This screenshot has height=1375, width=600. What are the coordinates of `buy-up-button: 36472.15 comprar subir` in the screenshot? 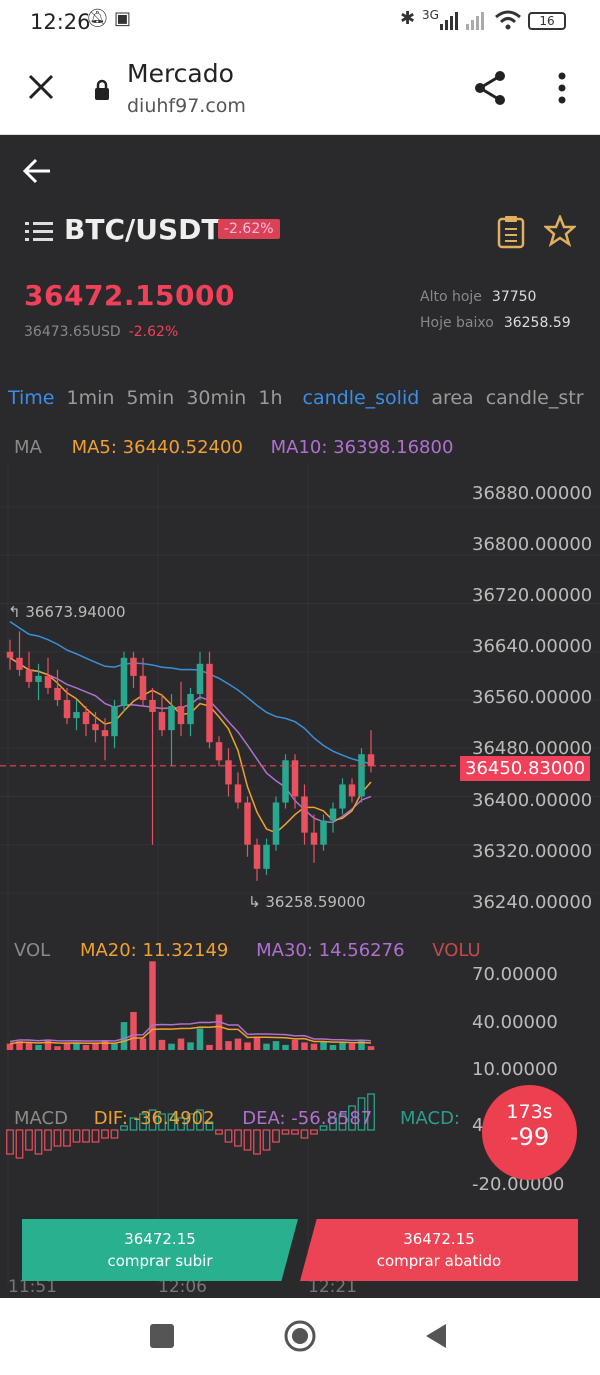 It's located at (160, 1250).